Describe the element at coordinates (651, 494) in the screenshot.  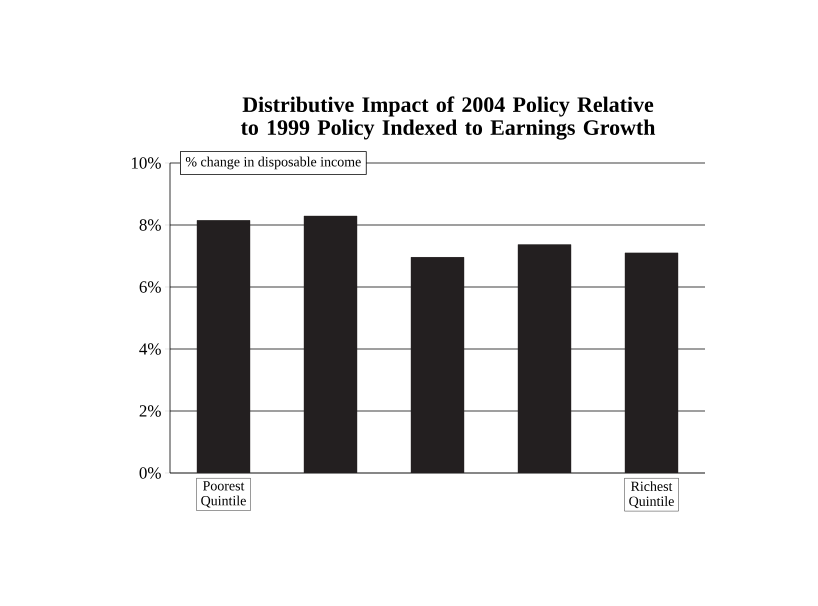
I see `x-tick-label: Richest Quintile` at that location.